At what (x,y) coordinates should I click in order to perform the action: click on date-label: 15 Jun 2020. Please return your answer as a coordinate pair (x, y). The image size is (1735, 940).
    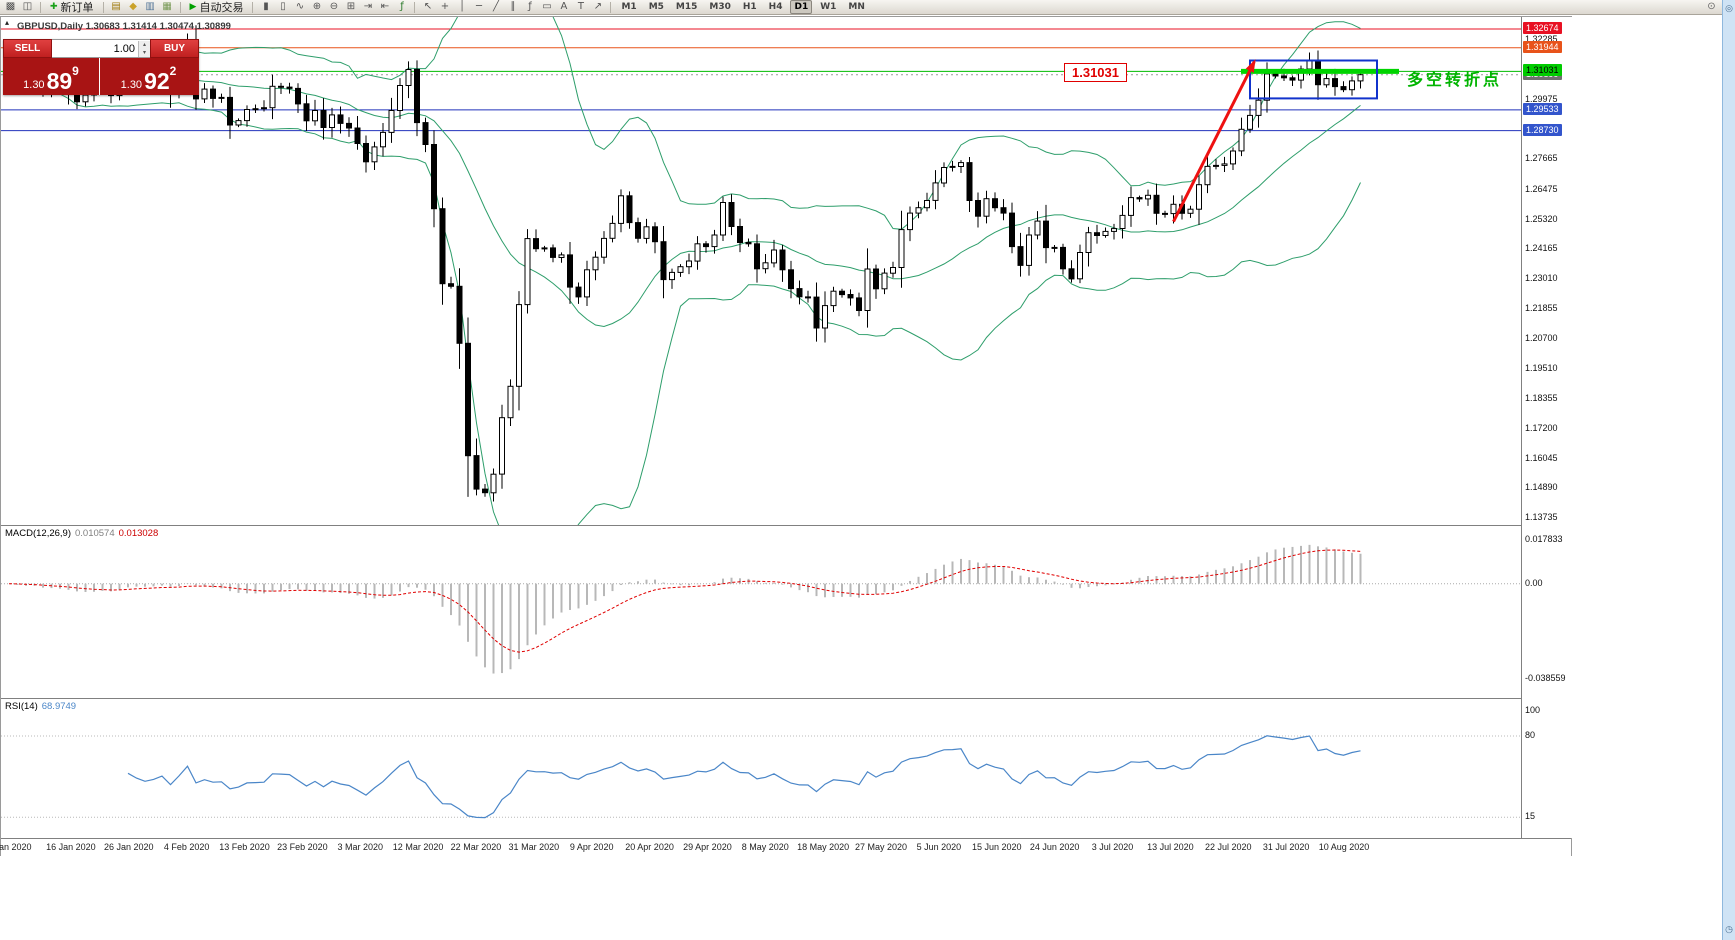
    Looking at the image, I should click on (997, 847).